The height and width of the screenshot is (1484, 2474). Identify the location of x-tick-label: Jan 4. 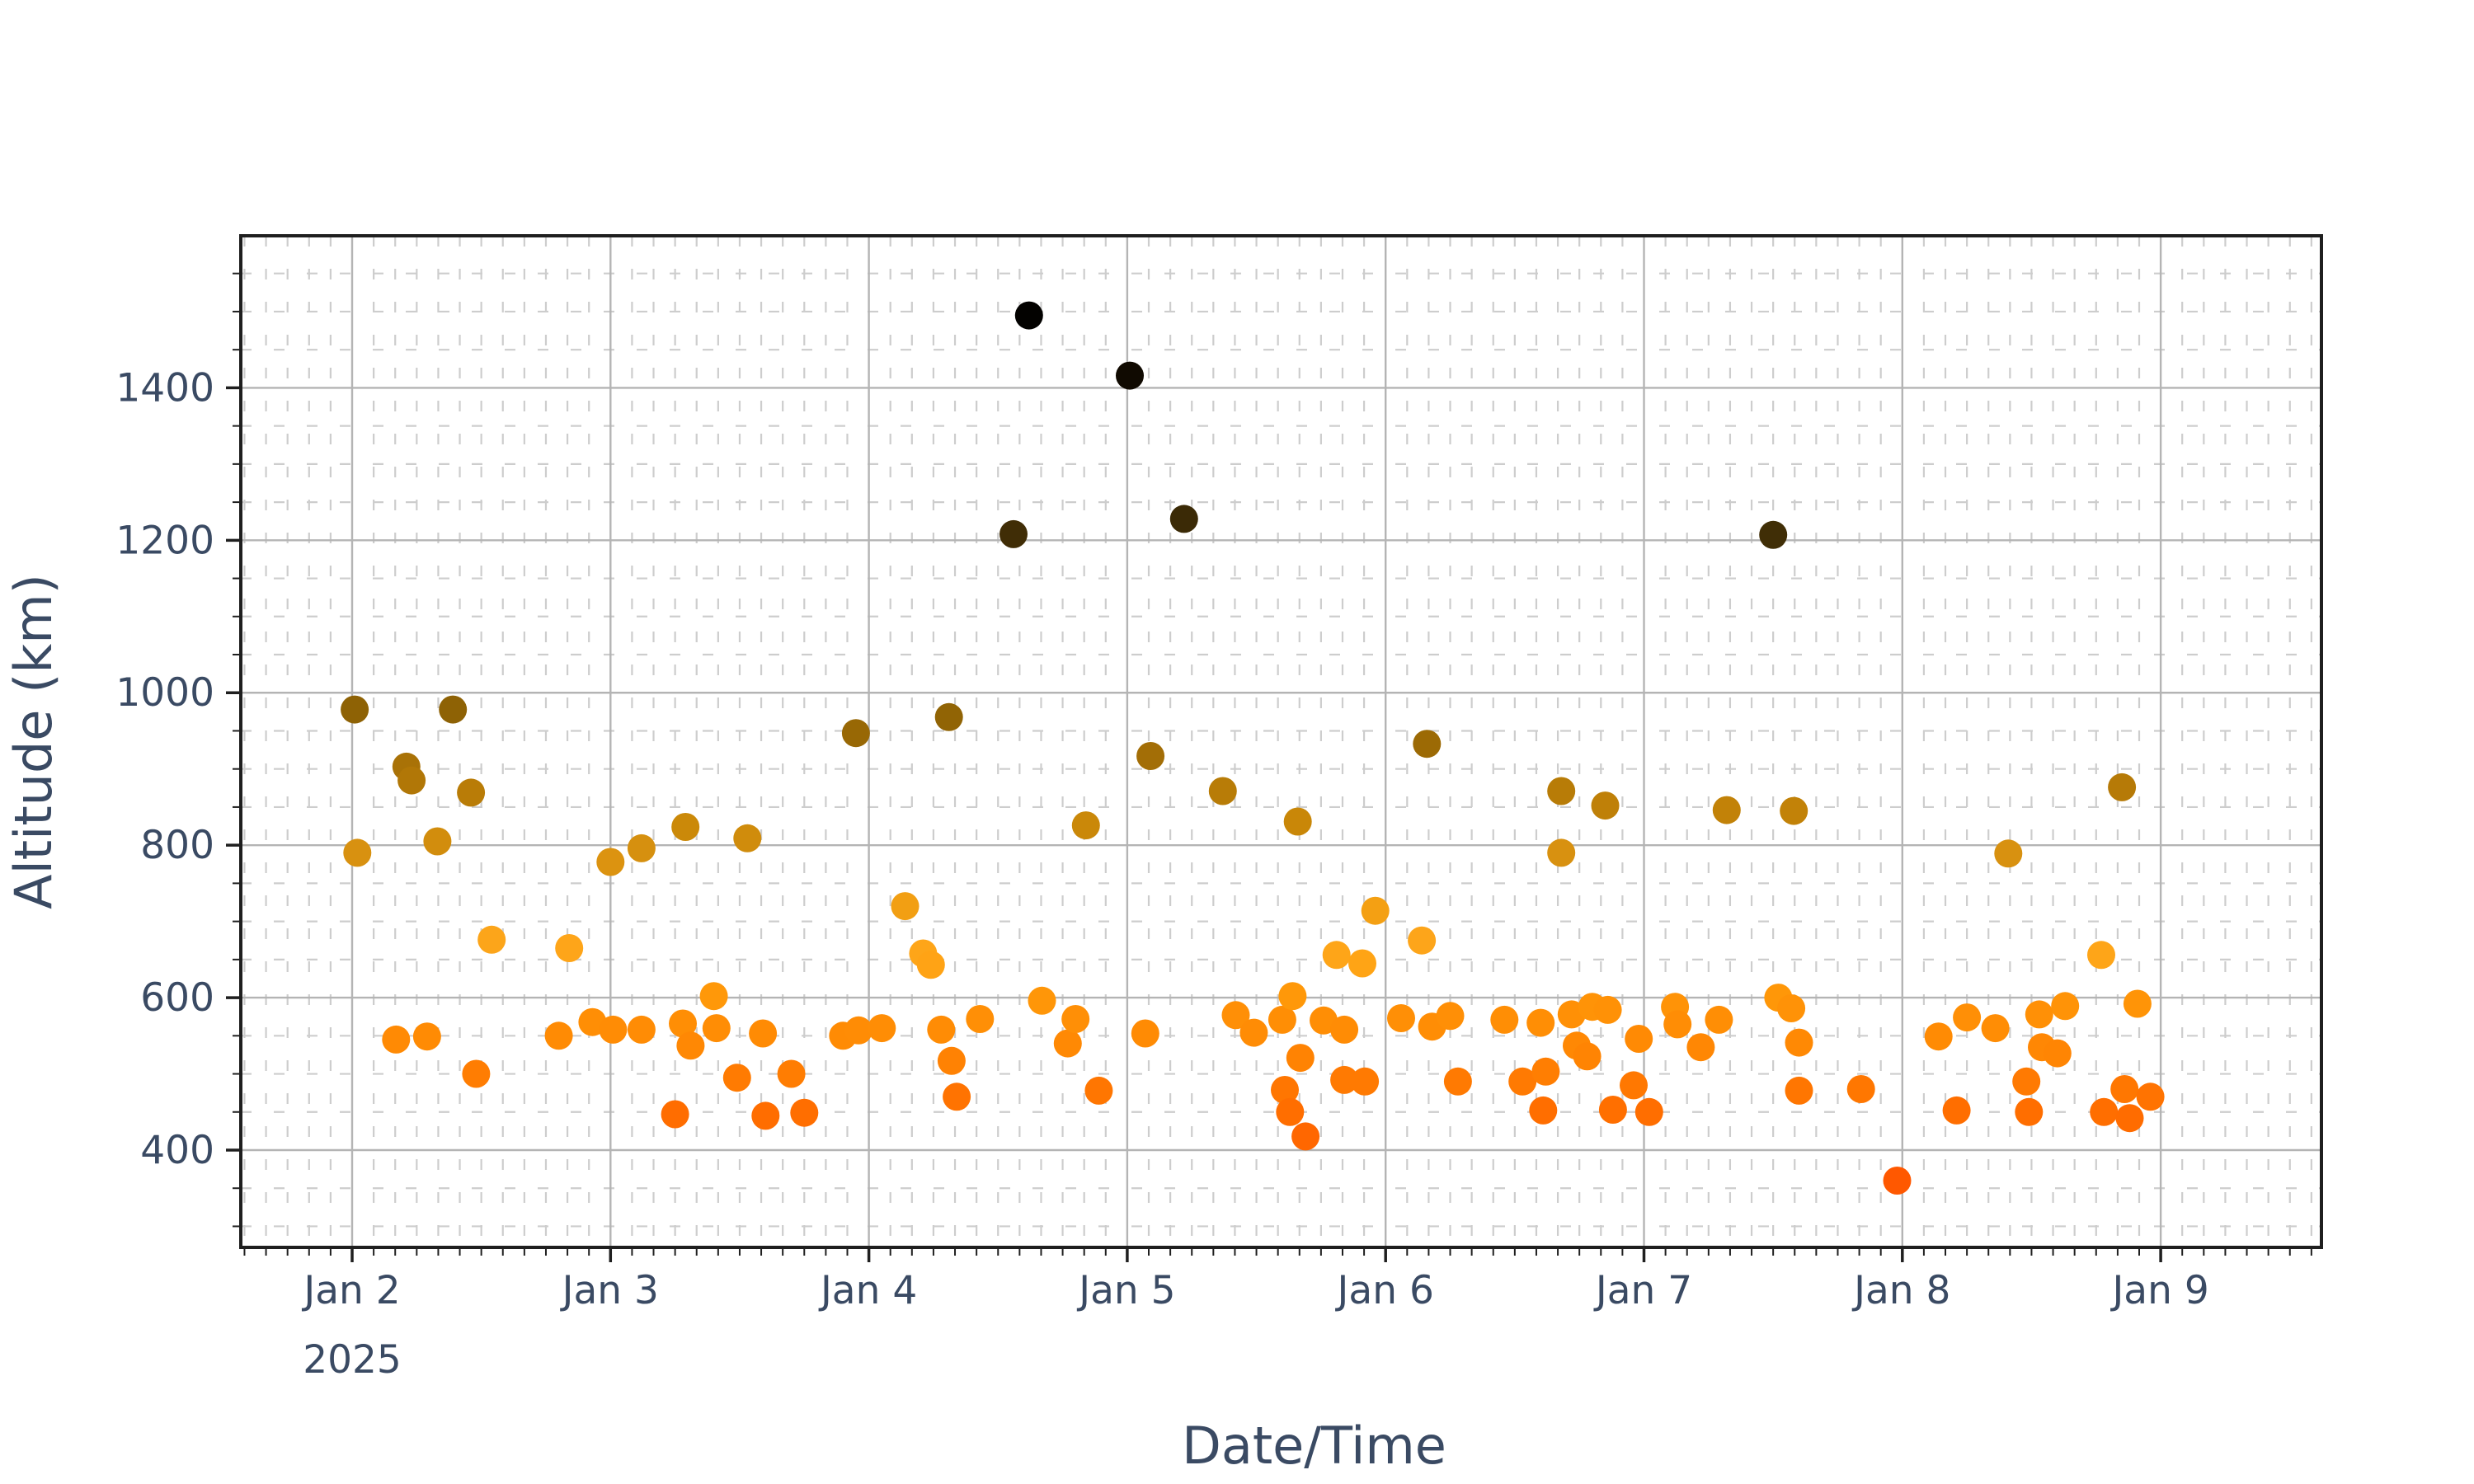
(867, 1290).